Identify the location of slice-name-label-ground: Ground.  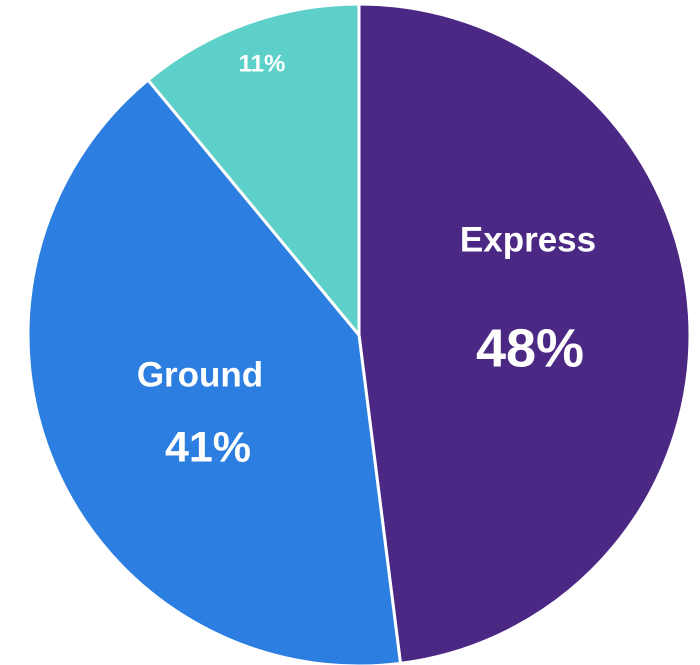
(200, 374).